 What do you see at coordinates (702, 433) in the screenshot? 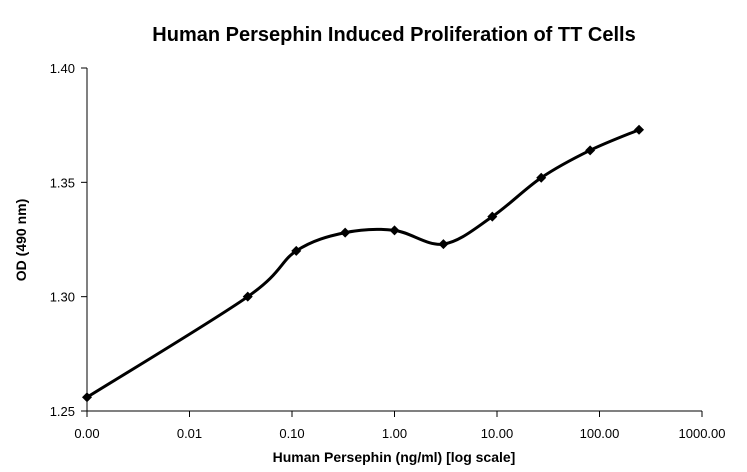
I see `x-tick-label: 1000.00` at bounding box center [702, 433].